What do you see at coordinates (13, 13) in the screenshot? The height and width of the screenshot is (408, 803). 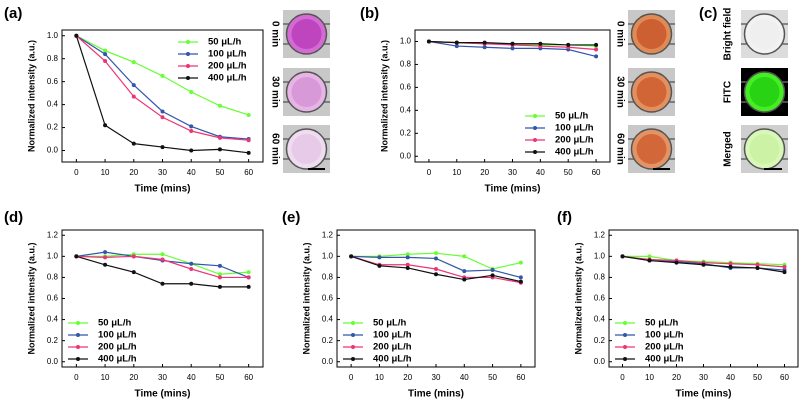 I see `panel-label: (a)` at bounding box center [13, 13].